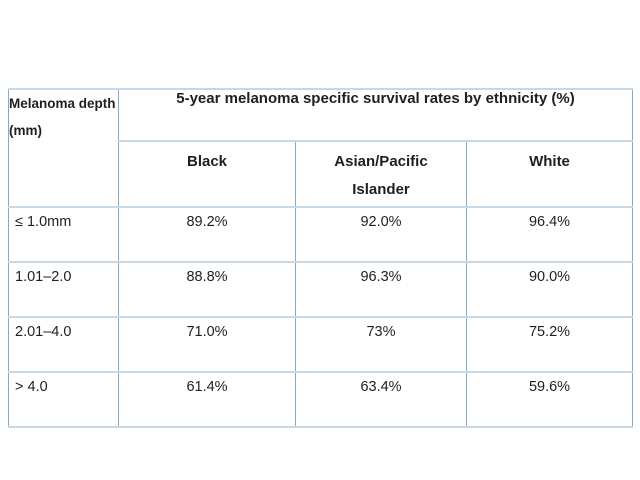 The width and height of the screenshot is (640, 480). What do you see at coordinates (381, 234) in the screenshot?
I see `cell-value-asian-pacific-islander: 92.0%` at bounding box center [381, 234].